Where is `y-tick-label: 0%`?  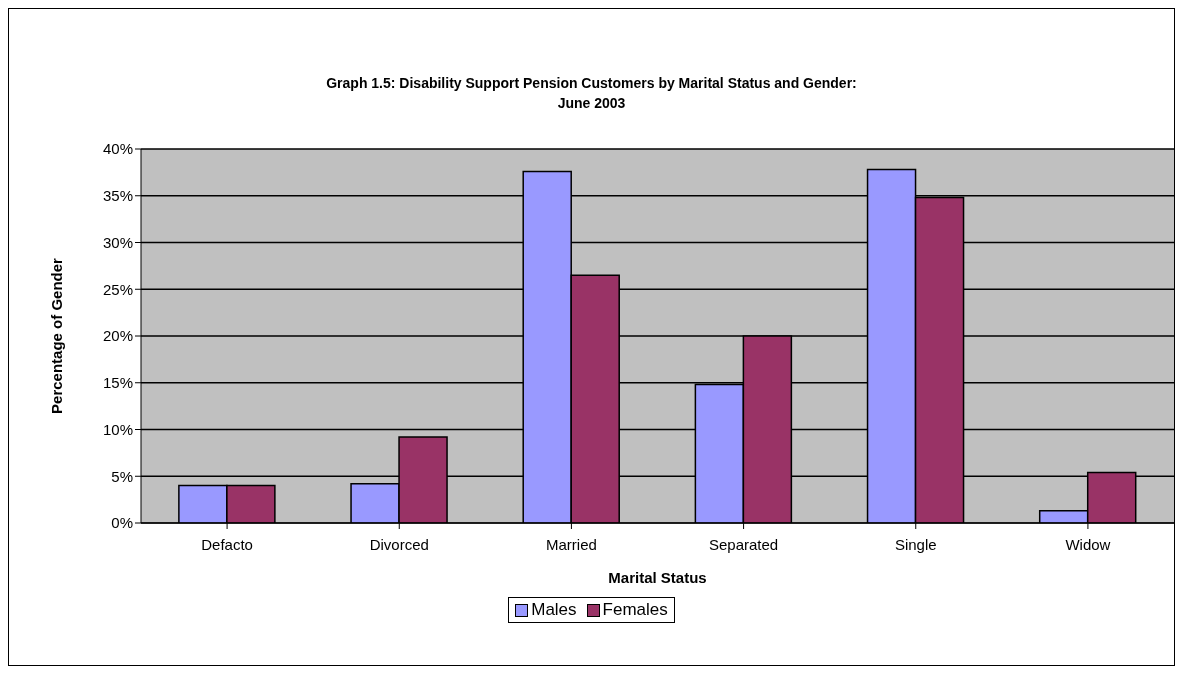
y-tick-label: 0% is located at coordinates (122, 523).